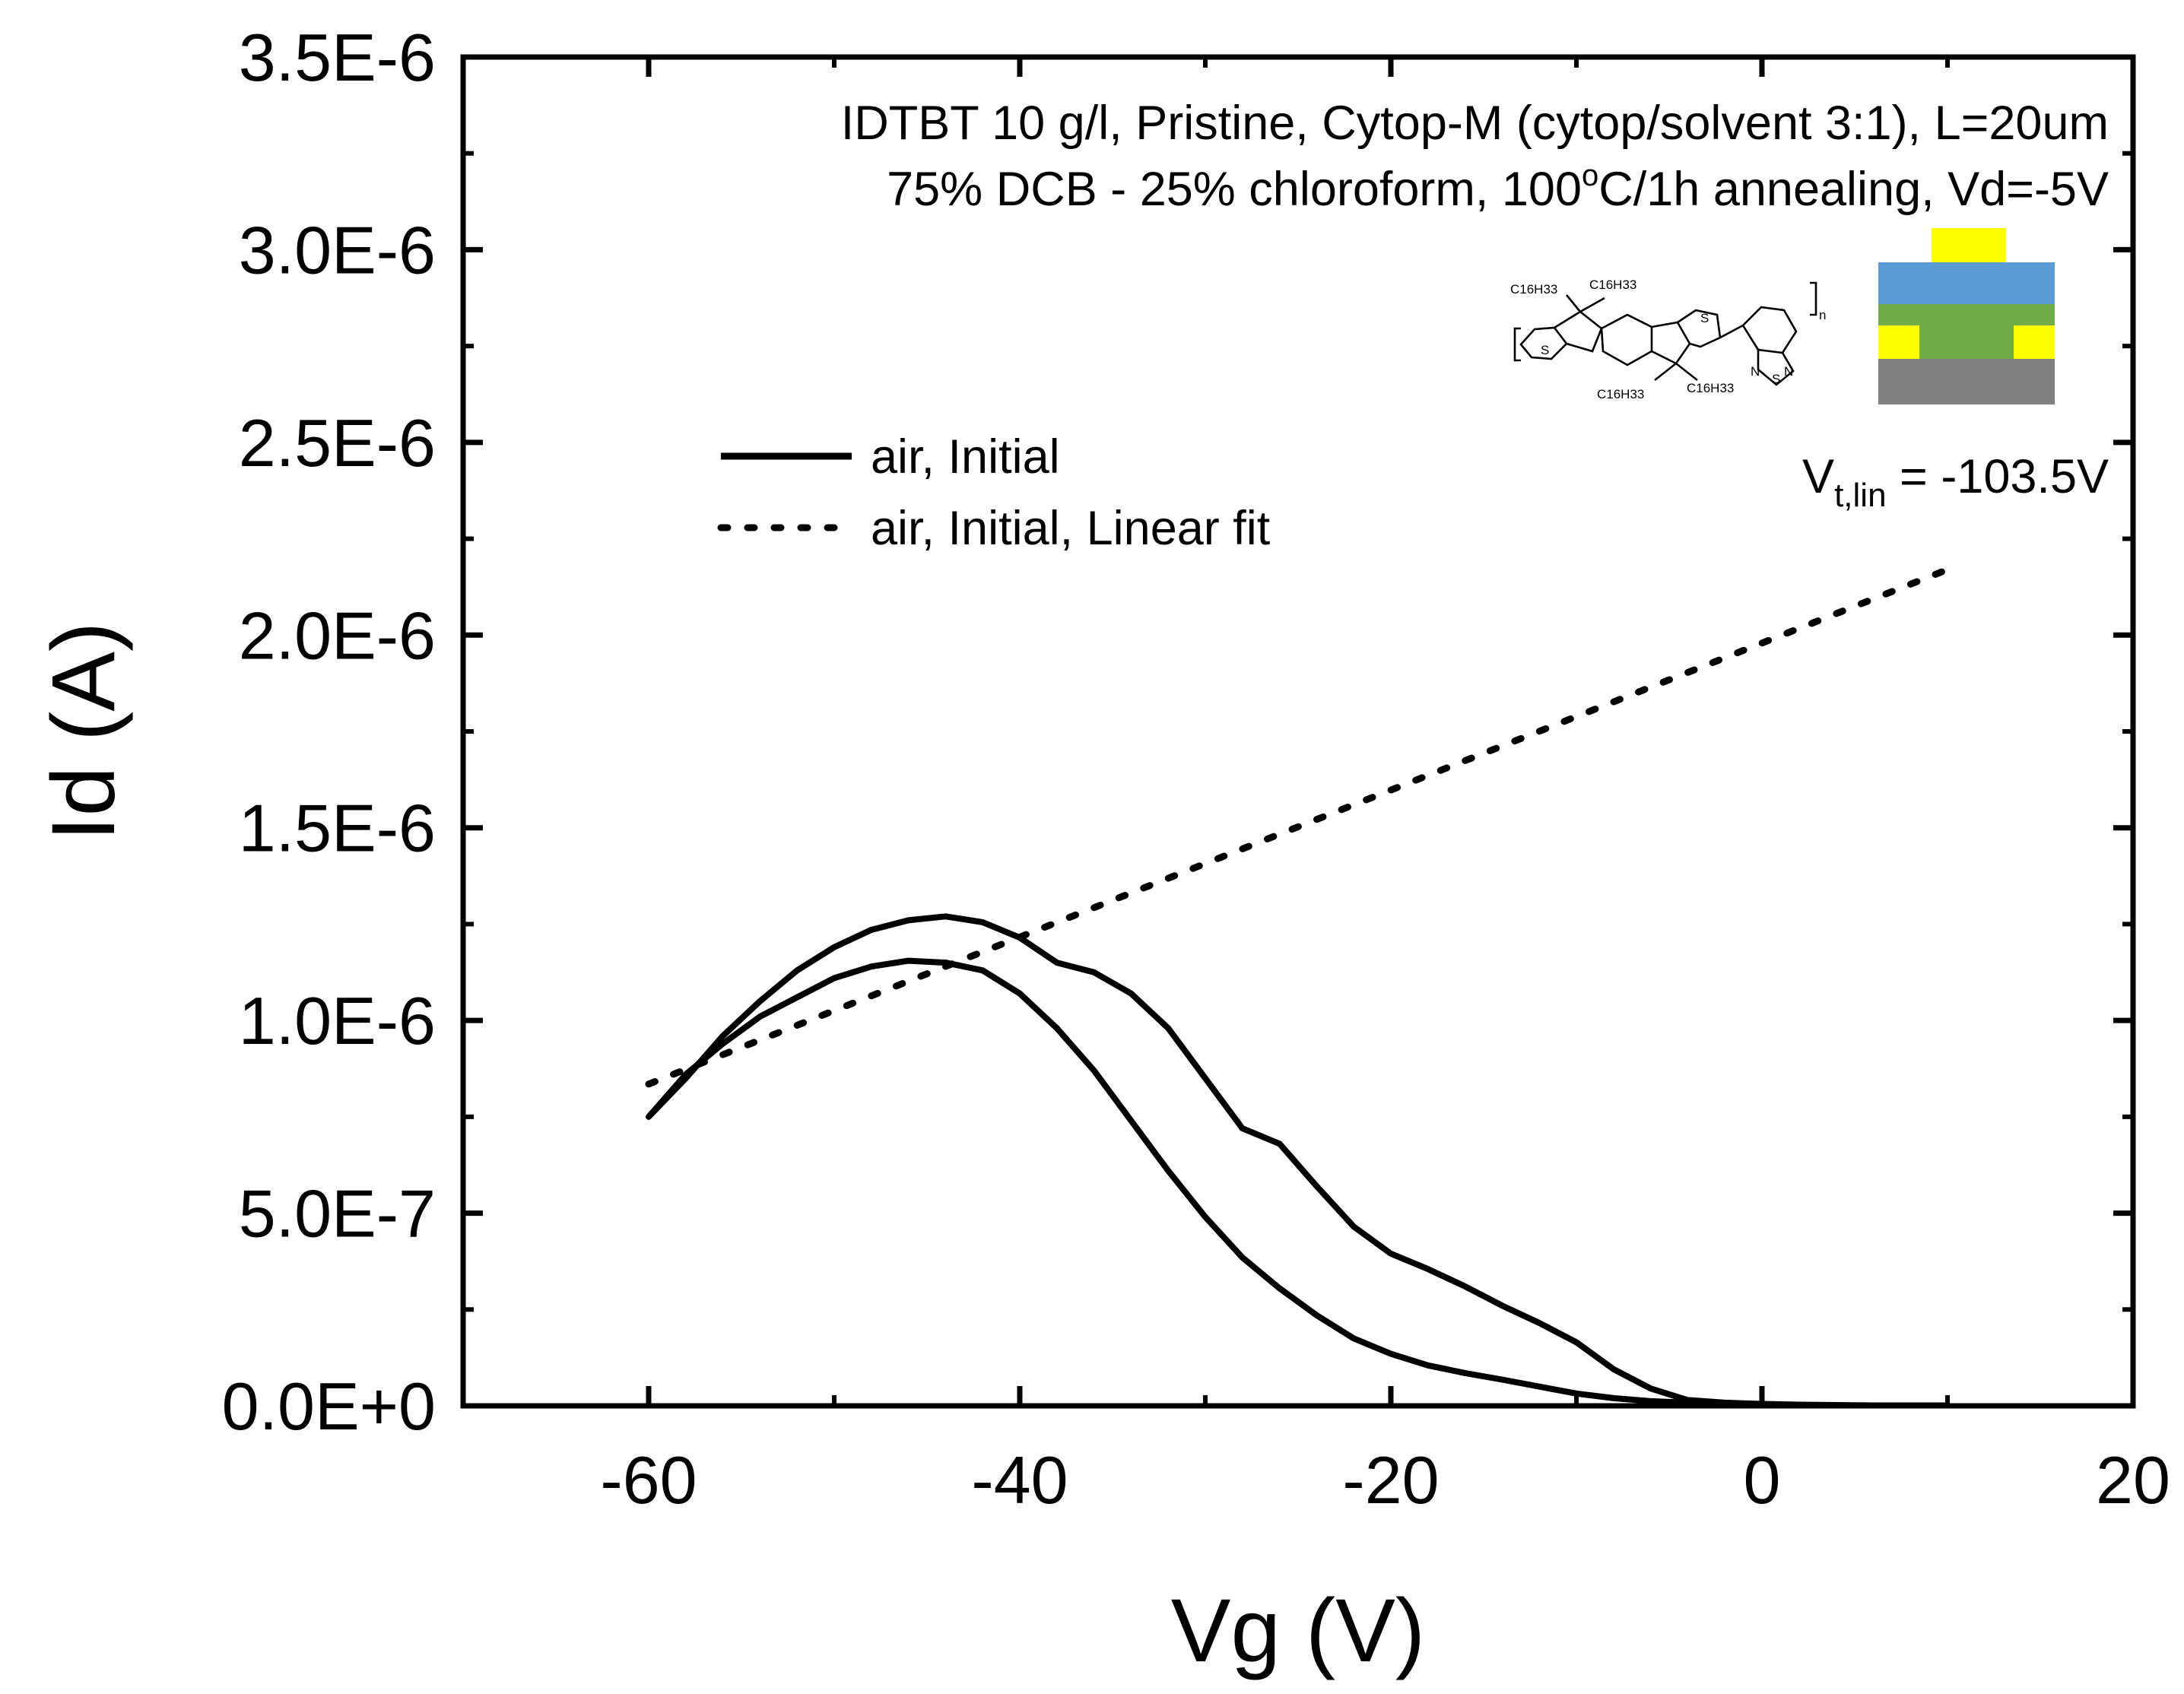 The width and height of the screenshot is (2184, 1694). I want to click on chem-label-c16-2: C16H33, so click(1612, 285).